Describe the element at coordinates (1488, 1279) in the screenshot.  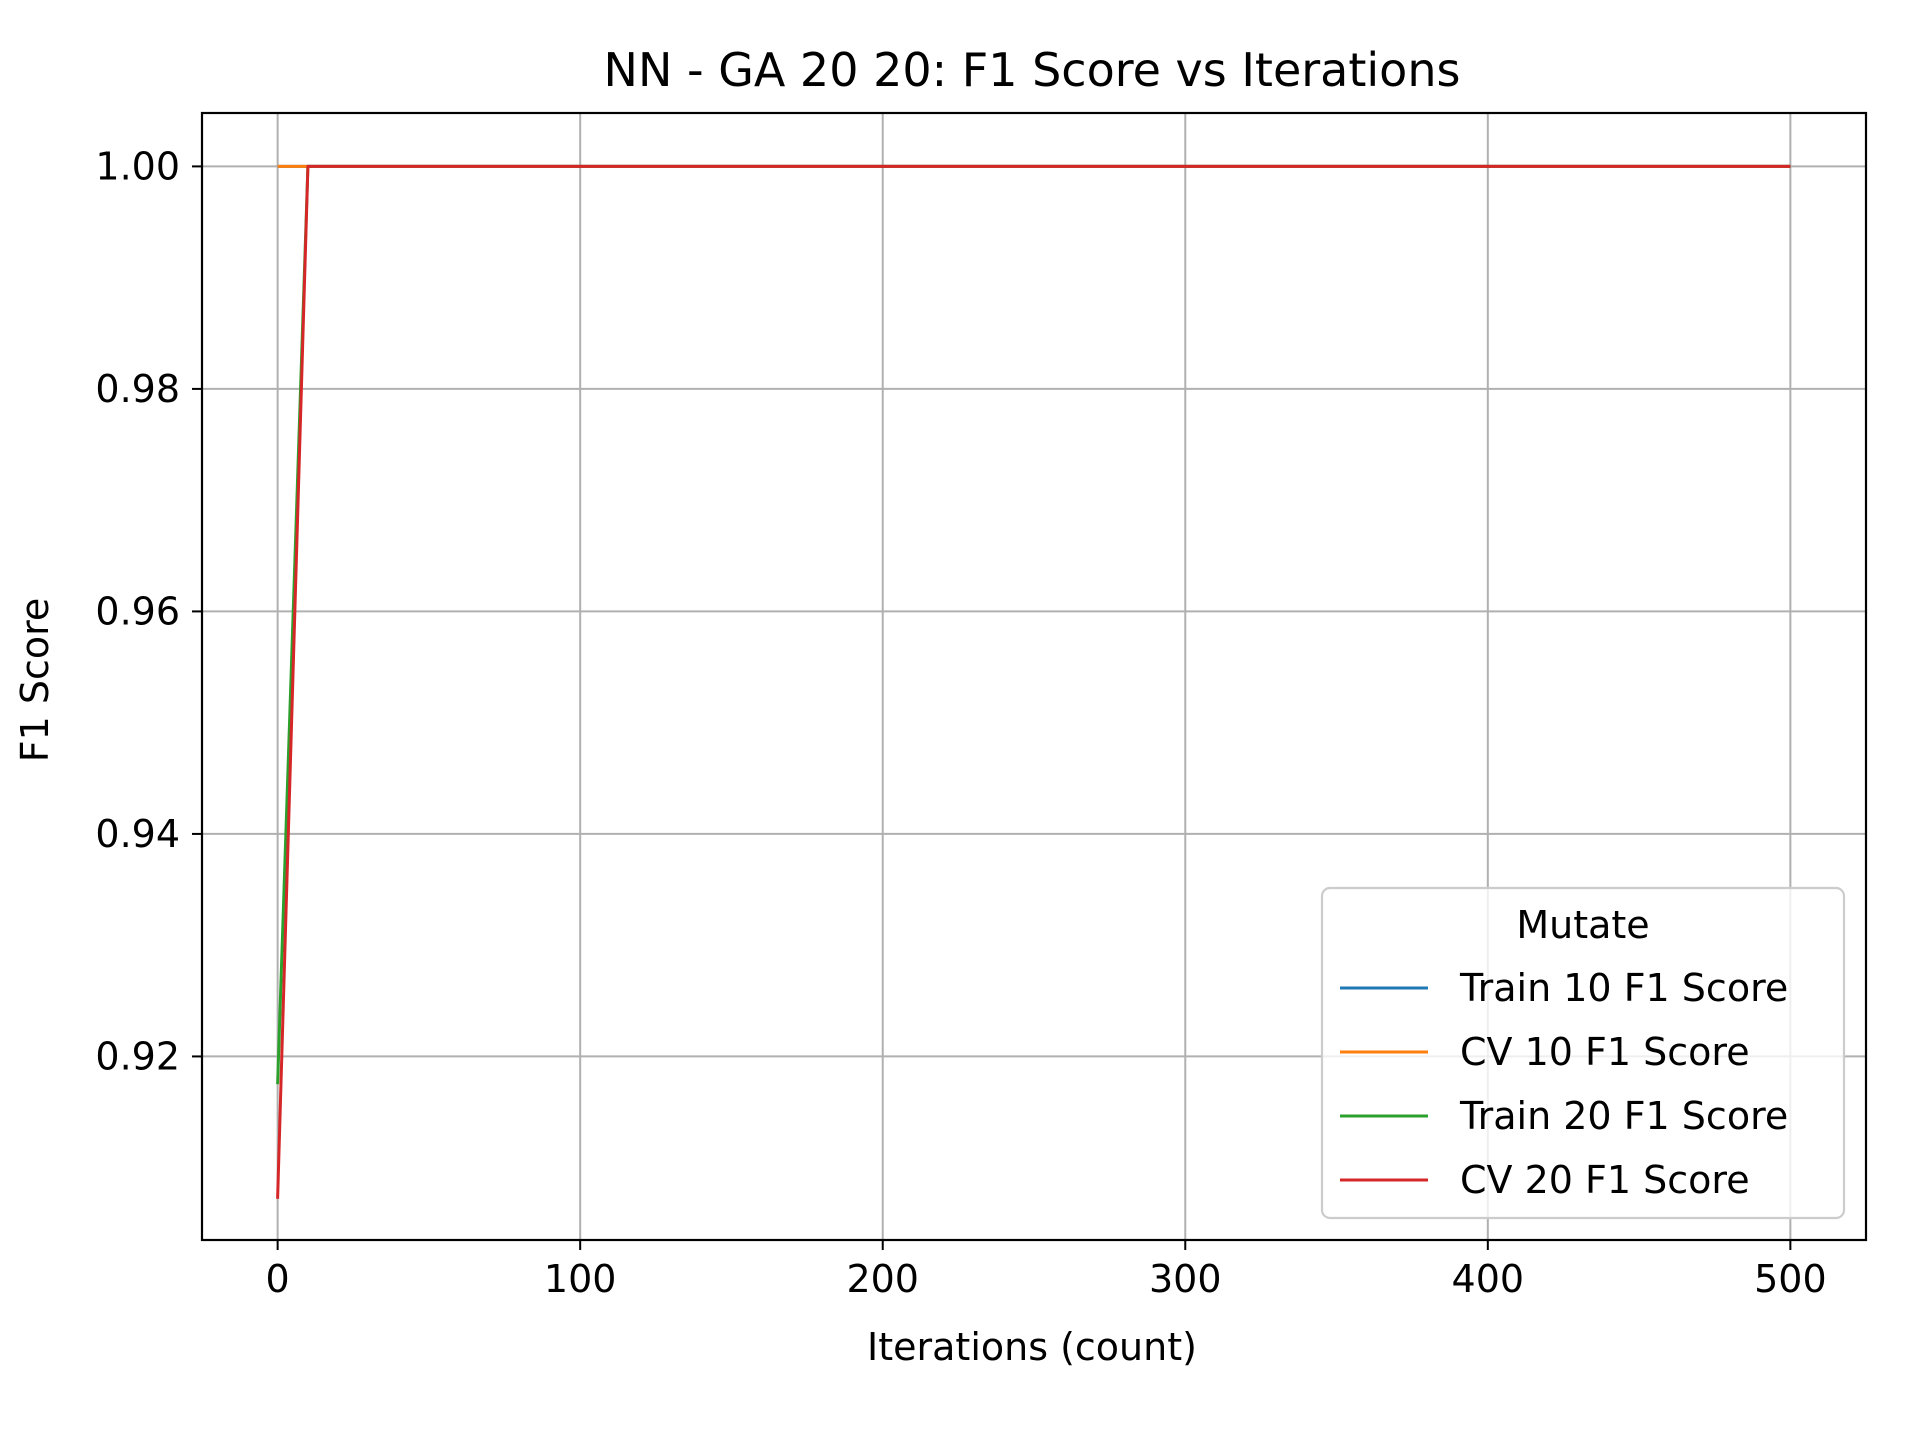
I see `x-tick-label: 400` at that location.